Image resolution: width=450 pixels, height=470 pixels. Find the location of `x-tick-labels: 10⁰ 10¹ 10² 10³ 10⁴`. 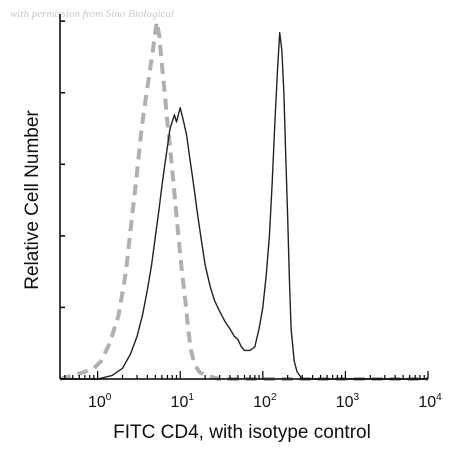

x-tick-labels: 10⁰ 10¹ 10² 10³ 10⁴ is located at coordinates (265, 401).